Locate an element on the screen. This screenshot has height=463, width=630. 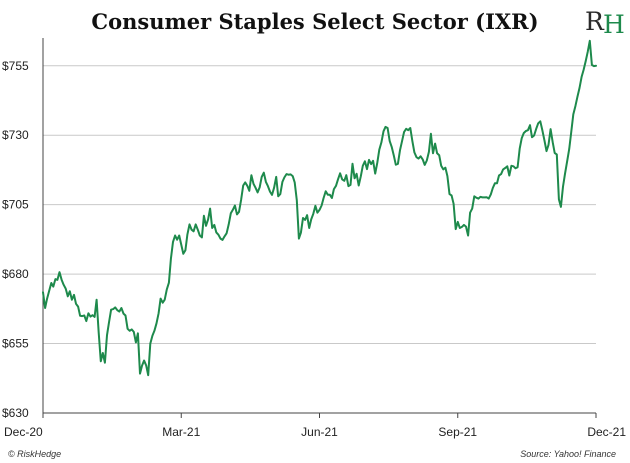
brand-logo-r: R is located at coordinates (595, 21).